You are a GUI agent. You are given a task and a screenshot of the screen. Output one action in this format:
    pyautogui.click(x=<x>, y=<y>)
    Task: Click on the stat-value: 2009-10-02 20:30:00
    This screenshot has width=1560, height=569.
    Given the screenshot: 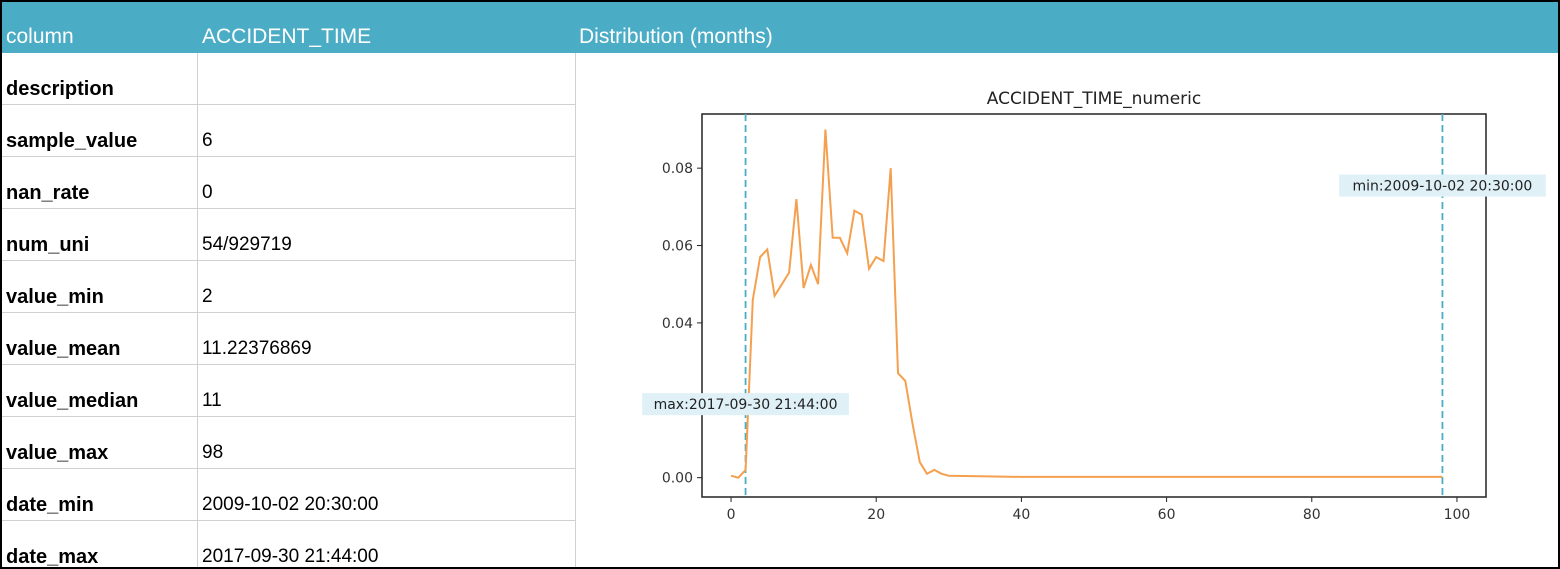 What is the action you would take?
    pyautogui.click(x=290, y=504)
    